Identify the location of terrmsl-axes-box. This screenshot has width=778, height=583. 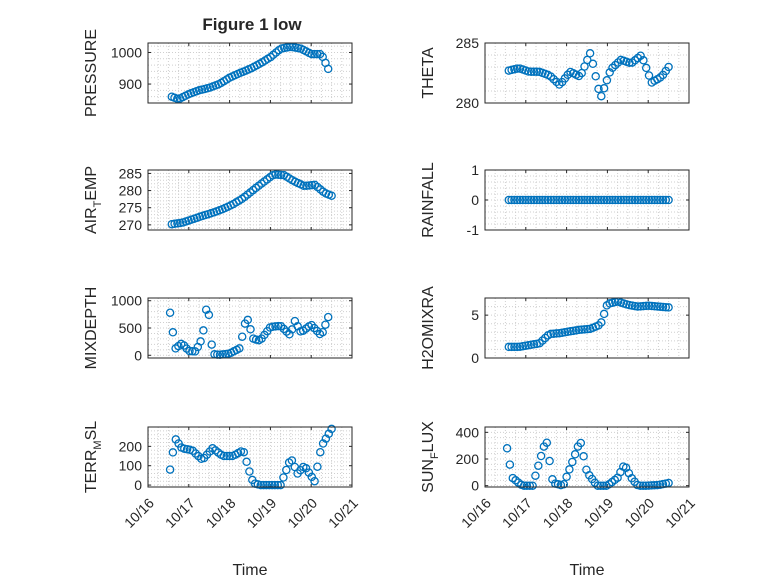
(250, 457).